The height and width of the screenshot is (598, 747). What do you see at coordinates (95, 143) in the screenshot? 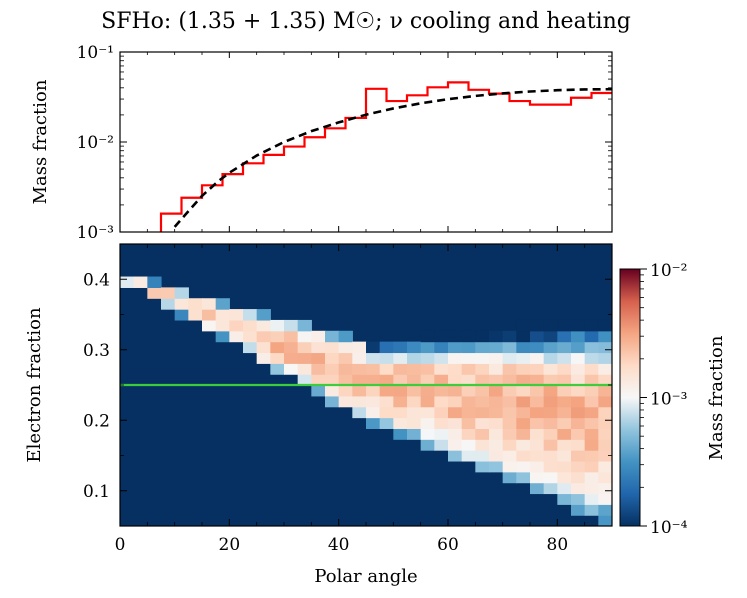
I see `top-ytick-label: 10⁻²` at bounding box center [95, 143].